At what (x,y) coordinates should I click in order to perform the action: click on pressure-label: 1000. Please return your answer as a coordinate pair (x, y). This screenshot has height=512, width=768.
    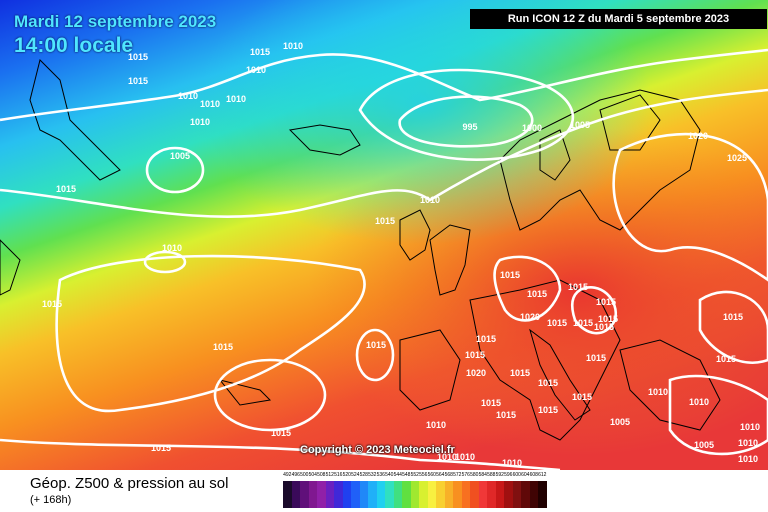
    Looking at the image, I should click on (532, 128).